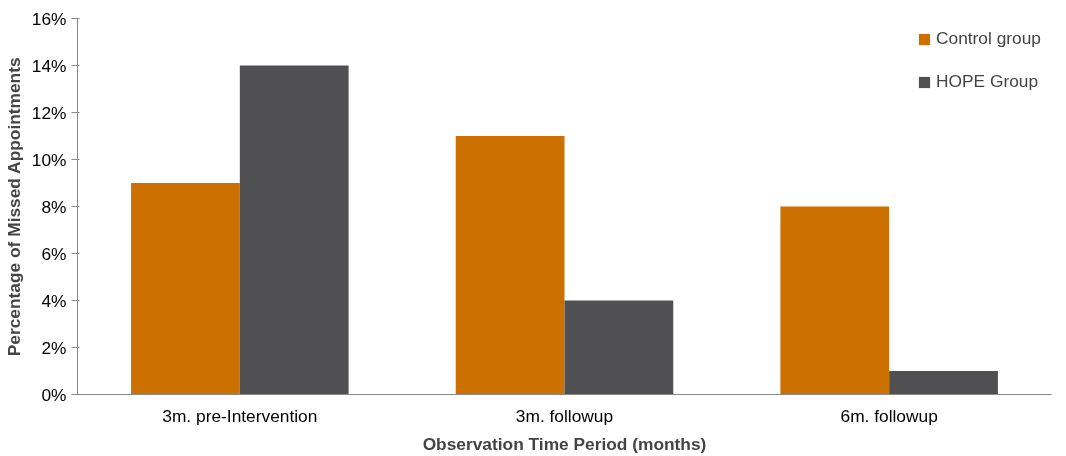  I want to click on x-axis-title: Observation Time Period (months), so click(564, 443).